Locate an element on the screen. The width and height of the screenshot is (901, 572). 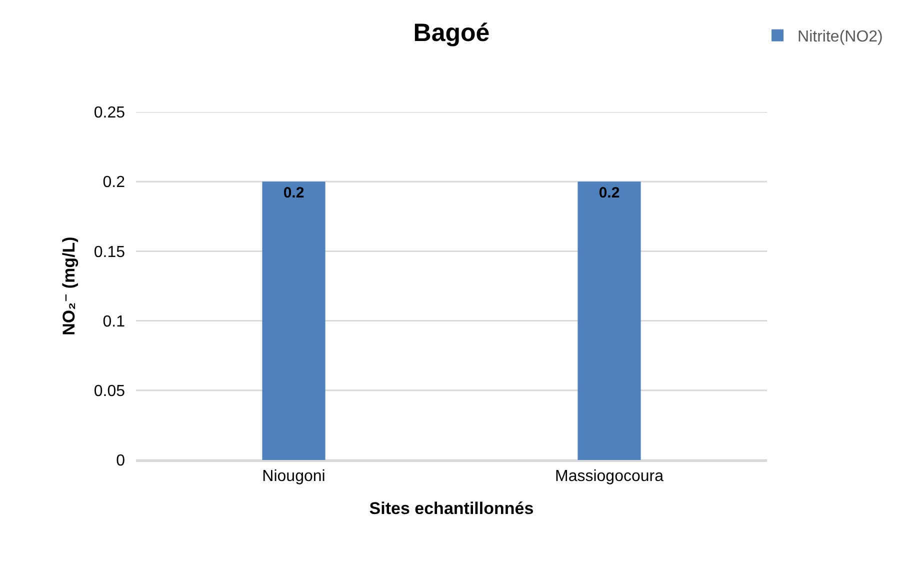
x-tick-label: Niougoni is located at coordinates (294, 476).